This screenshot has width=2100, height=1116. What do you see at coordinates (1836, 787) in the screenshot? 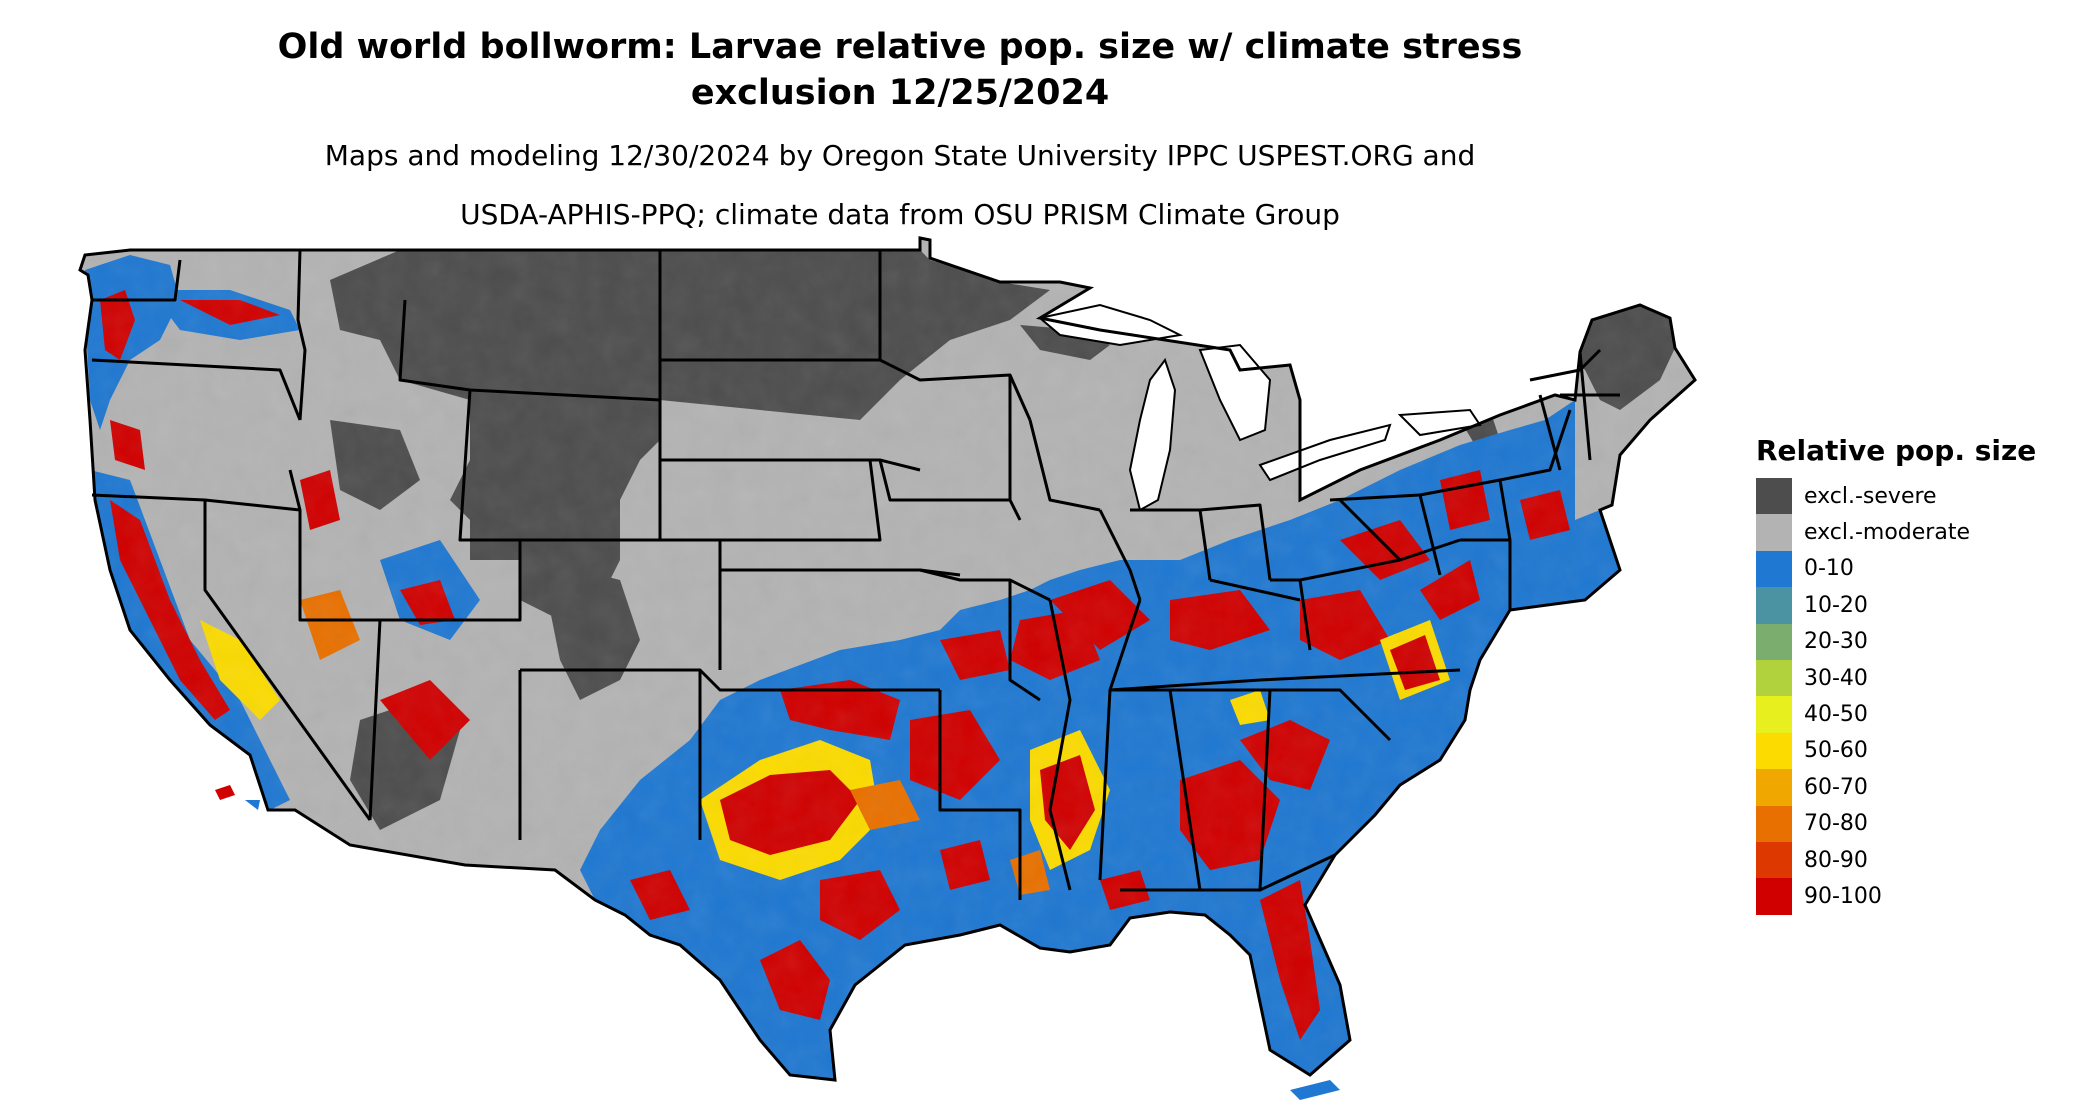
I see `legend-label: 60-70` at bounding box center [1836, 787].